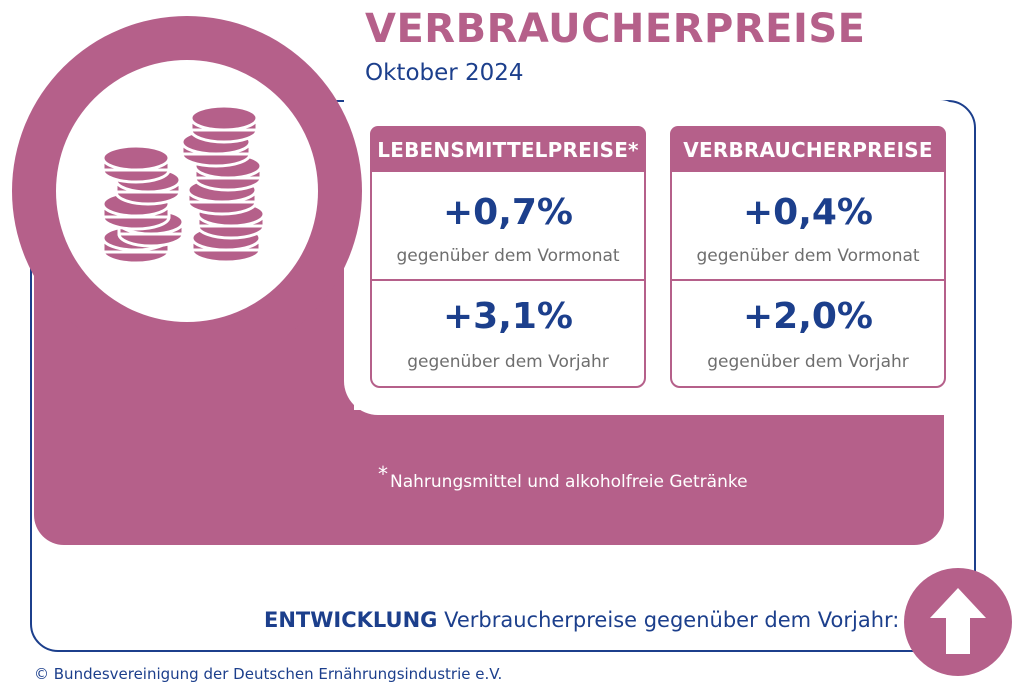 Image resolution: width=1024 pixels, height=697 pixels. What do you see at coordinates (615, 29) in the screenshot?
I see `page-title: VERBRAUCHERPREISE` at bounding box center [615, 29].